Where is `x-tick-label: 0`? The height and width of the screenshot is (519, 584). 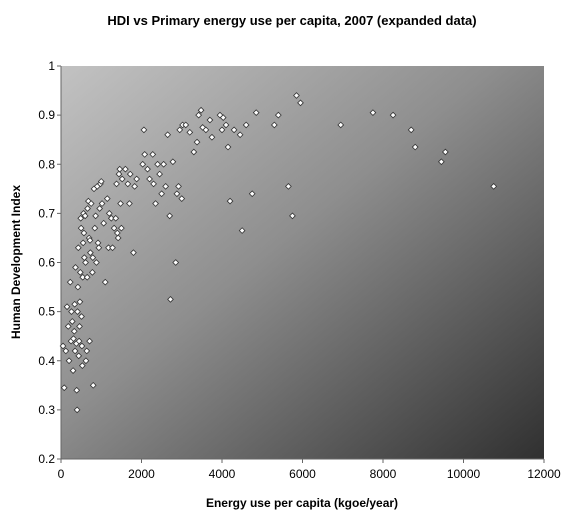 x-tick-label: 0 is located at coordinates (61, 474).